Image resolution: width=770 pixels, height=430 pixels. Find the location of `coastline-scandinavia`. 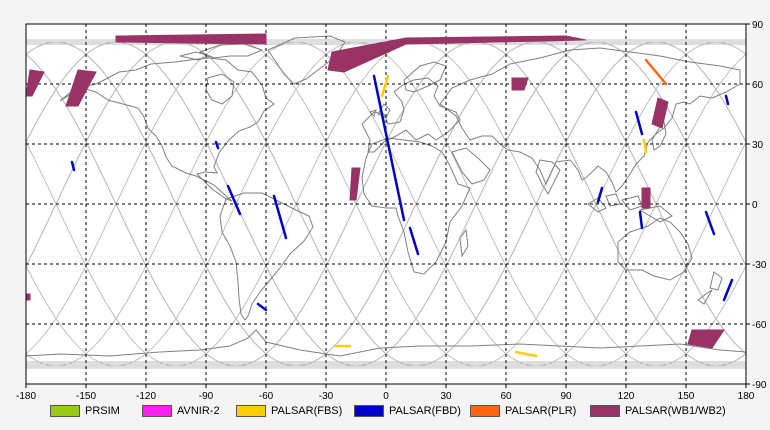

coastline-scandinavia is located at coordinates (425, 77).